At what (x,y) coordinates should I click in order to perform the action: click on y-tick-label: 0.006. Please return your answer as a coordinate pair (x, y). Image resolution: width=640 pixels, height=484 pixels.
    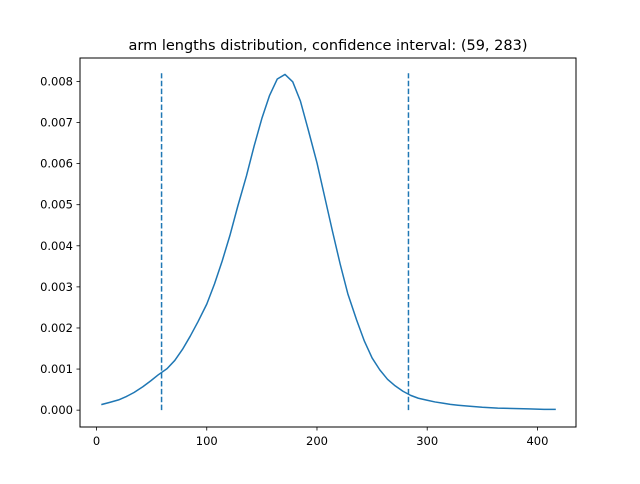
    Looking at the image, I should click on (56, 164).